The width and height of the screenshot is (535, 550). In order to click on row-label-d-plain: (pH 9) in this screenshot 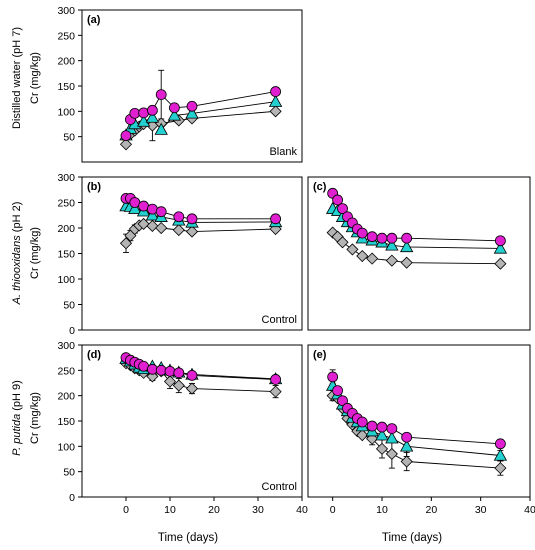, I will do `click(17, 397)`.